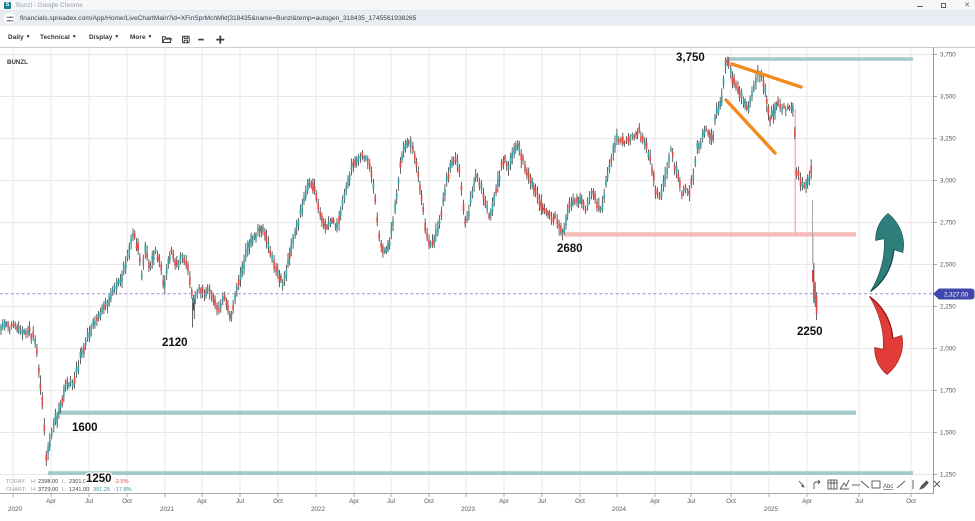 The height and width of the screenshot is (521, 975). What do you see at coordinates (956, 294) in the screenshot?
I see `svg-text: 2,327.00` at bounding box center [956, 294].